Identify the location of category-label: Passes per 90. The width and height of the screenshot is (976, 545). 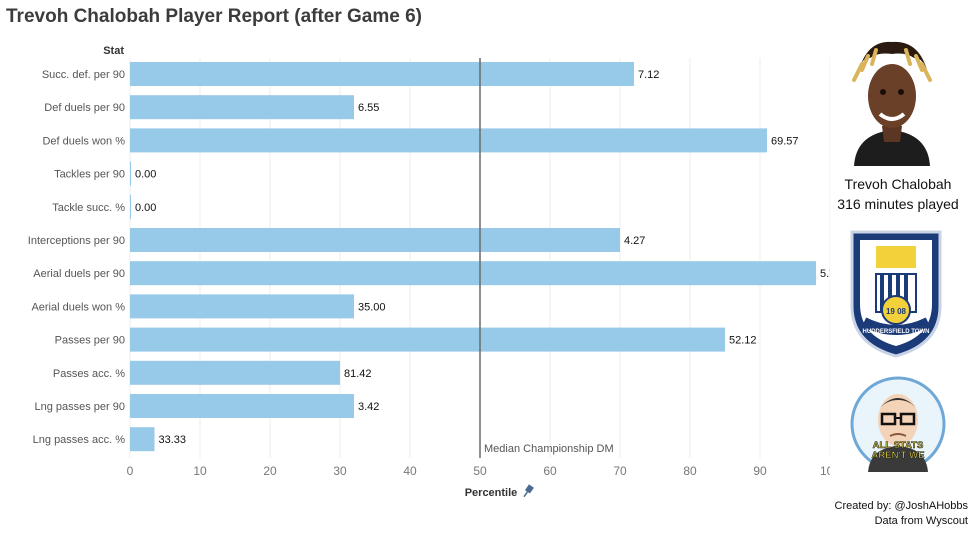
(90, 341).